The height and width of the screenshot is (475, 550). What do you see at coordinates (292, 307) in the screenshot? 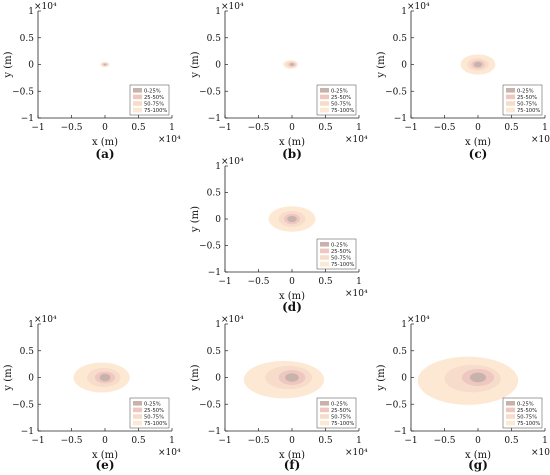
I see `panel-caption: (d)` at bounding box center [292, 307].